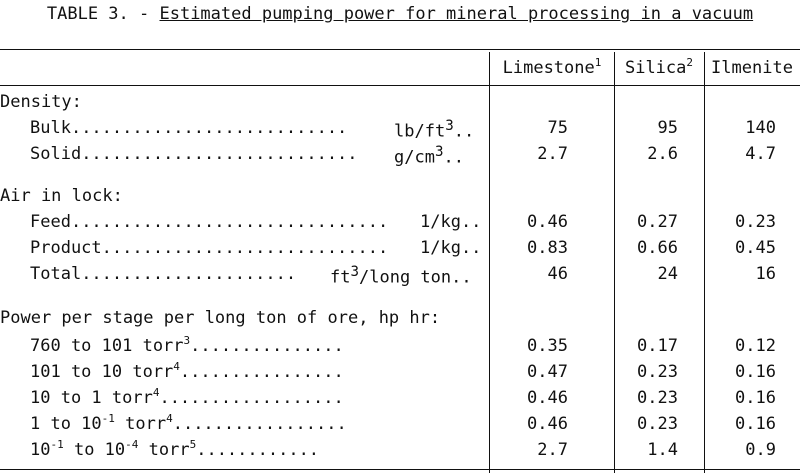 This screenshot has width=800, height=473. Describe the element at coordinates (98, 14) in the screenshot. I see `table-number: TABLE 3. -` at that location.